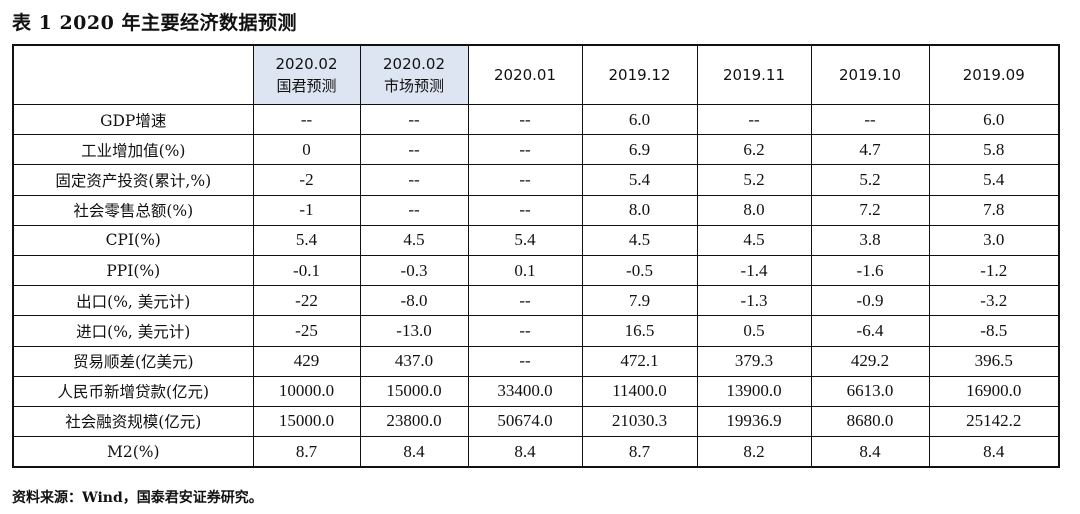 This screenshot has width=1080, height=514. I want to click on table-cell: 3.8, so click(870, 240).